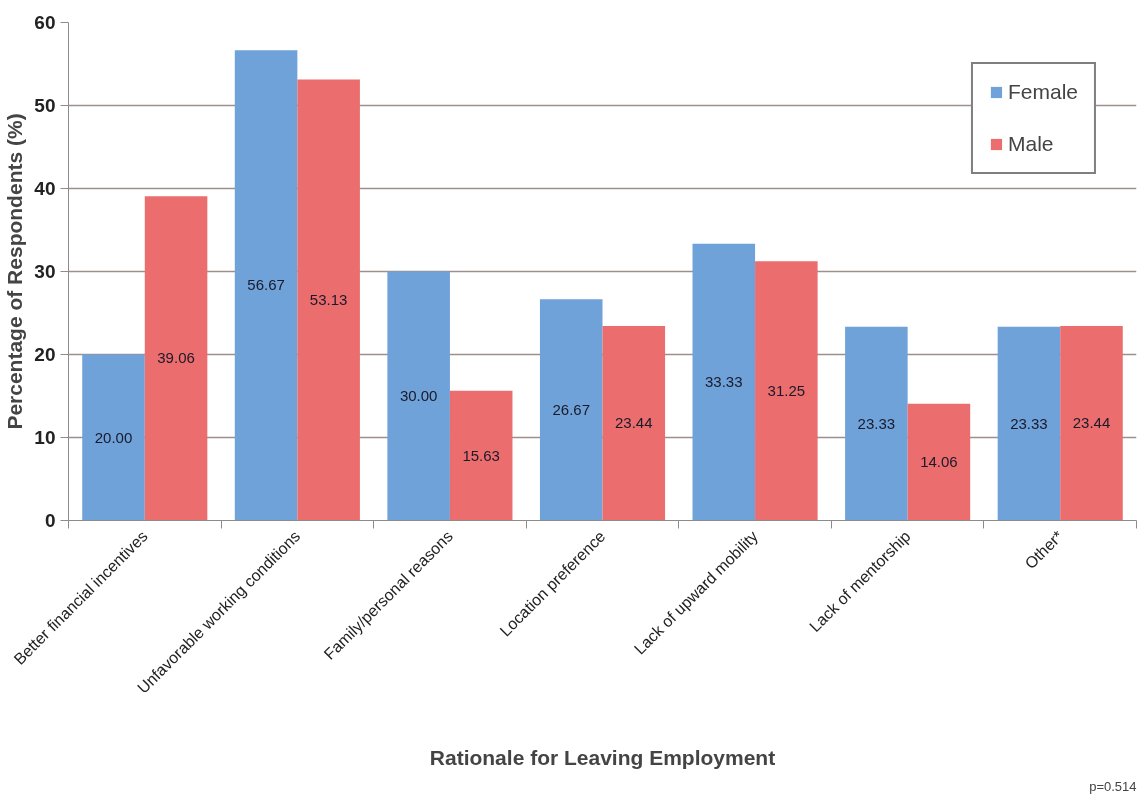  What do you see at coordinates (45, 437) in the screenshot?
I see `y-tick-label: 10` at bounding box center [45, 437].